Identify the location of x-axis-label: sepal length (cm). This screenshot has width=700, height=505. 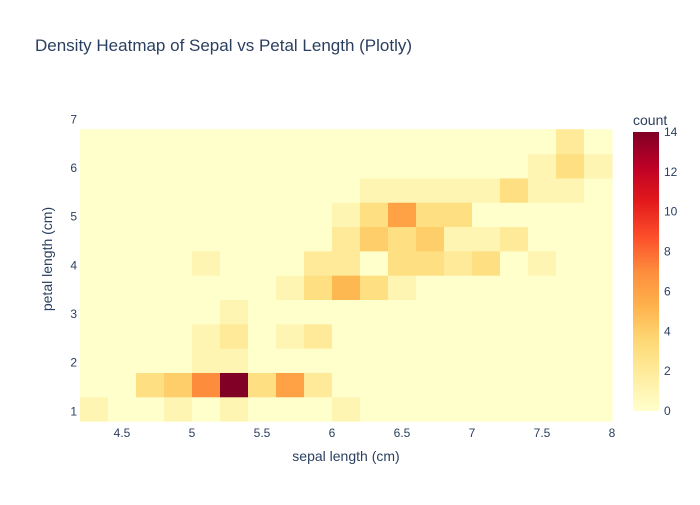
(345, 456).